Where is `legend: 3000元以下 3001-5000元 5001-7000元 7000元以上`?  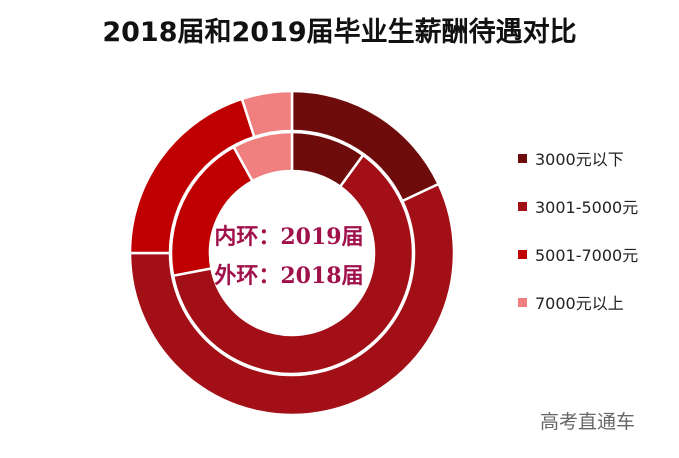 legend: 3000元以下 3001-5000元 5001-7000元 7000元以上 is located at coordinates (578, 242).